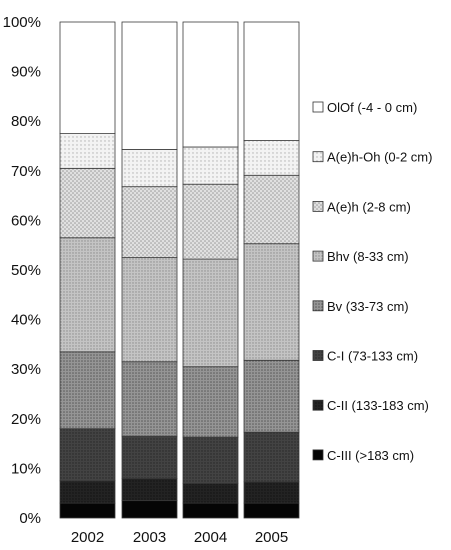 Image resolution: width=451 pixels, height=550 pixels. I want to click on legend-label: C-I (73-133 cm), so click(372, 356).